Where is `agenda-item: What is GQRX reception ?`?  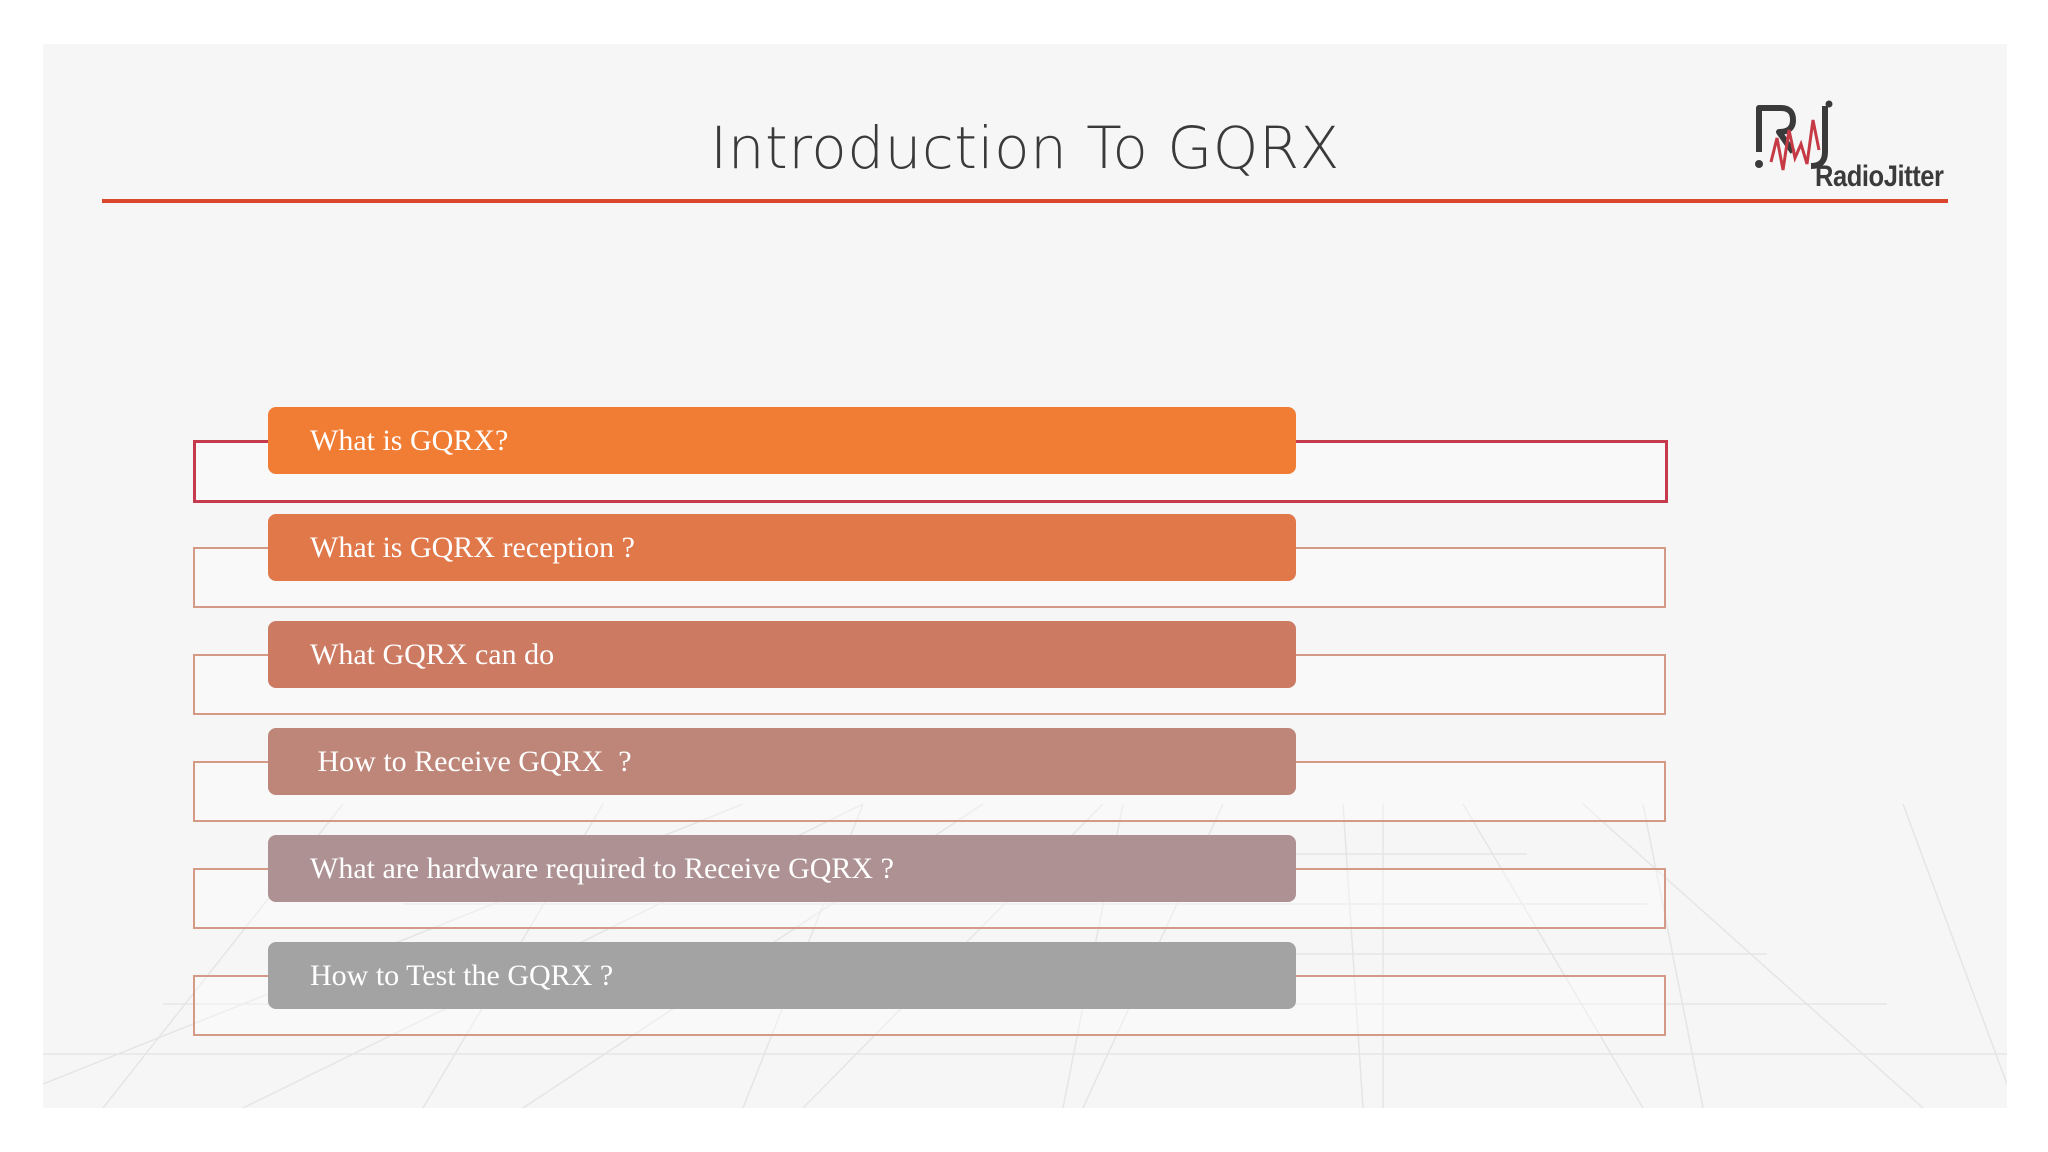 agenda-item: What is GQRX reception ? is located at coordinates (929, 561).